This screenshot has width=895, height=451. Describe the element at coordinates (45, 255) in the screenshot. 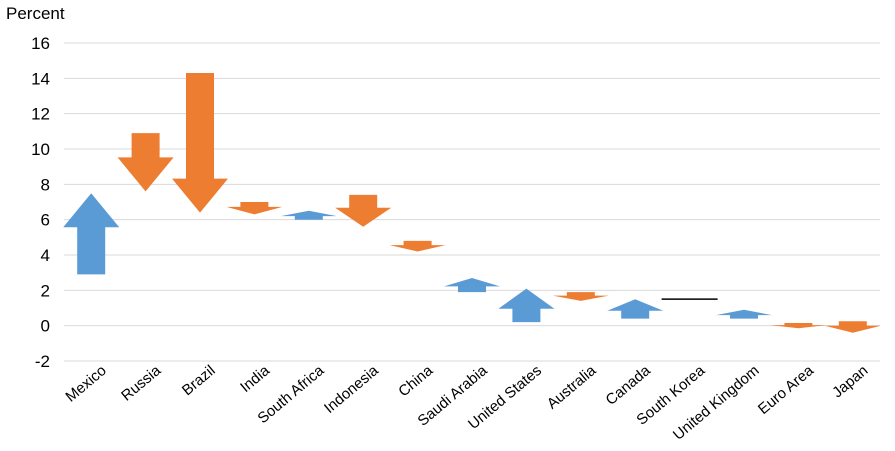

I see `y-tick-label: 4` at that location.